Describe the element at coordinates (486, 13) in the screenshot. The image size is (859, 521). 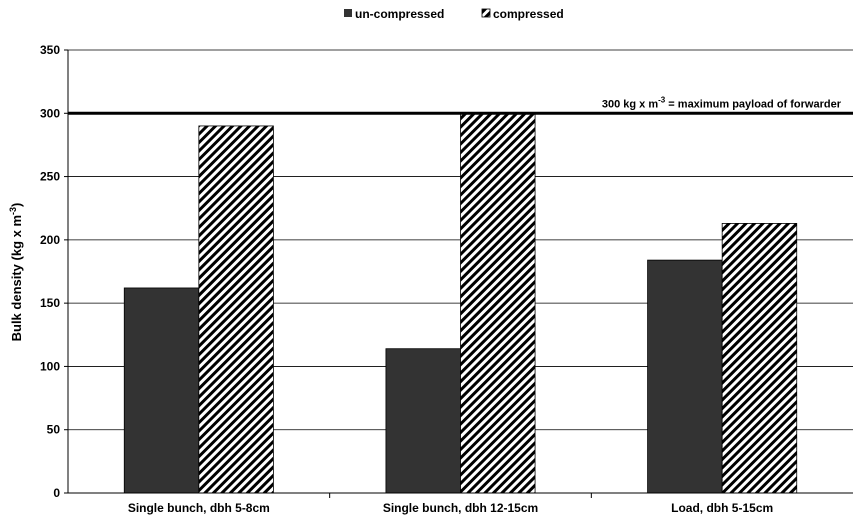
I see `legend-swatch-compressed` at that location.